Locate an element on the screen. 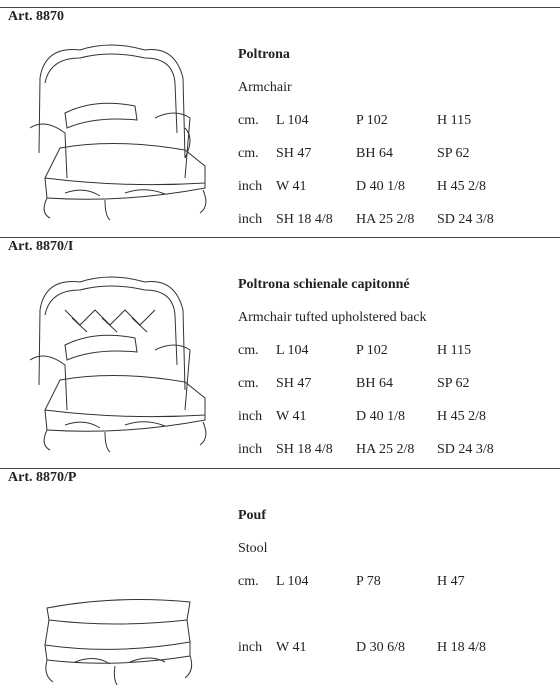 This screenshot has height=699, width=560. product-title: Poltrona is located at coordinates (264, 54).